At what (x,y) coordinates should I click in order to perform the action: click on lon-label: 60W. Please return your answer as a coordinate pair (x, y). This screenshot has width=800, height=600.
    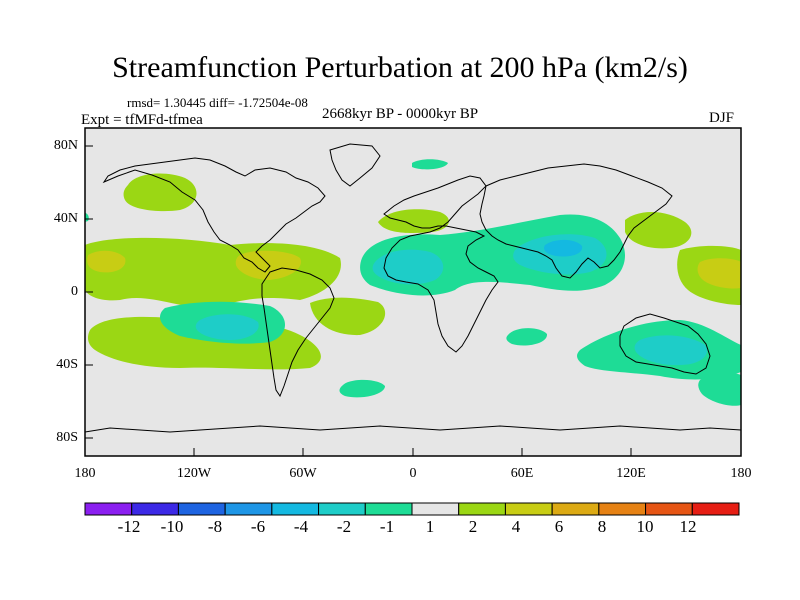
    Looking at the image, I should click on (303, 473).